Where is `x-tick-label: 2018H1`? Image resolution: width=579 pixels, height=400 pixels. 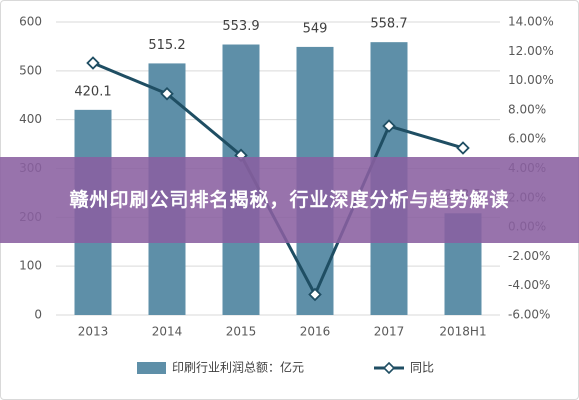
x-tick-label: 2018H1 is located at coordinates (462, 332).